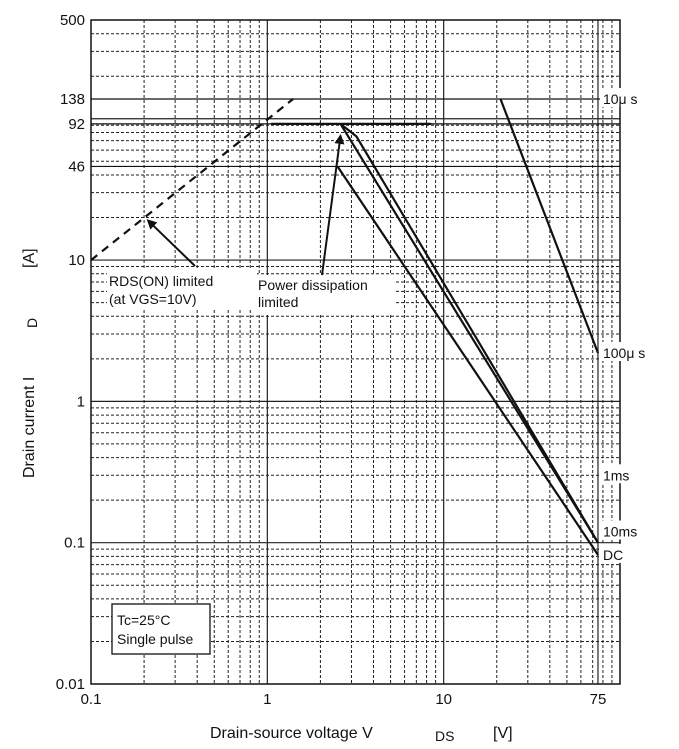 The image size is (679, 749). I want to click on condition-box: Tc=25°C Single pulse, so click(161, 629).